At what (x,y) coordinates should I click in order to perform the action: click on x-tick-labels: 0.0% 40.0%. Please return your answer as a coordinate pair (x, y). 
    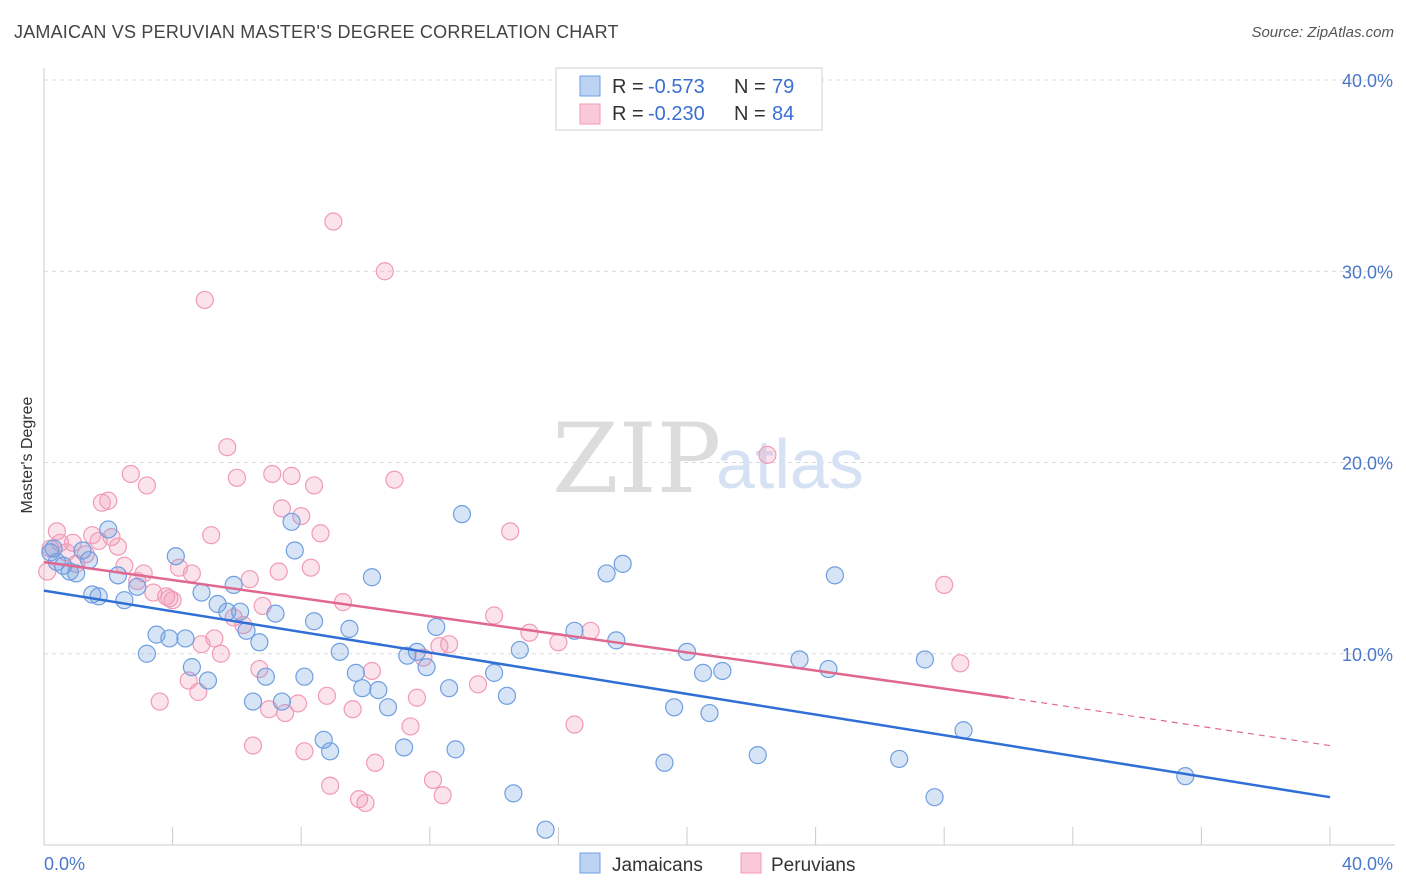
    Looking at the image, I should click on (718, 864).